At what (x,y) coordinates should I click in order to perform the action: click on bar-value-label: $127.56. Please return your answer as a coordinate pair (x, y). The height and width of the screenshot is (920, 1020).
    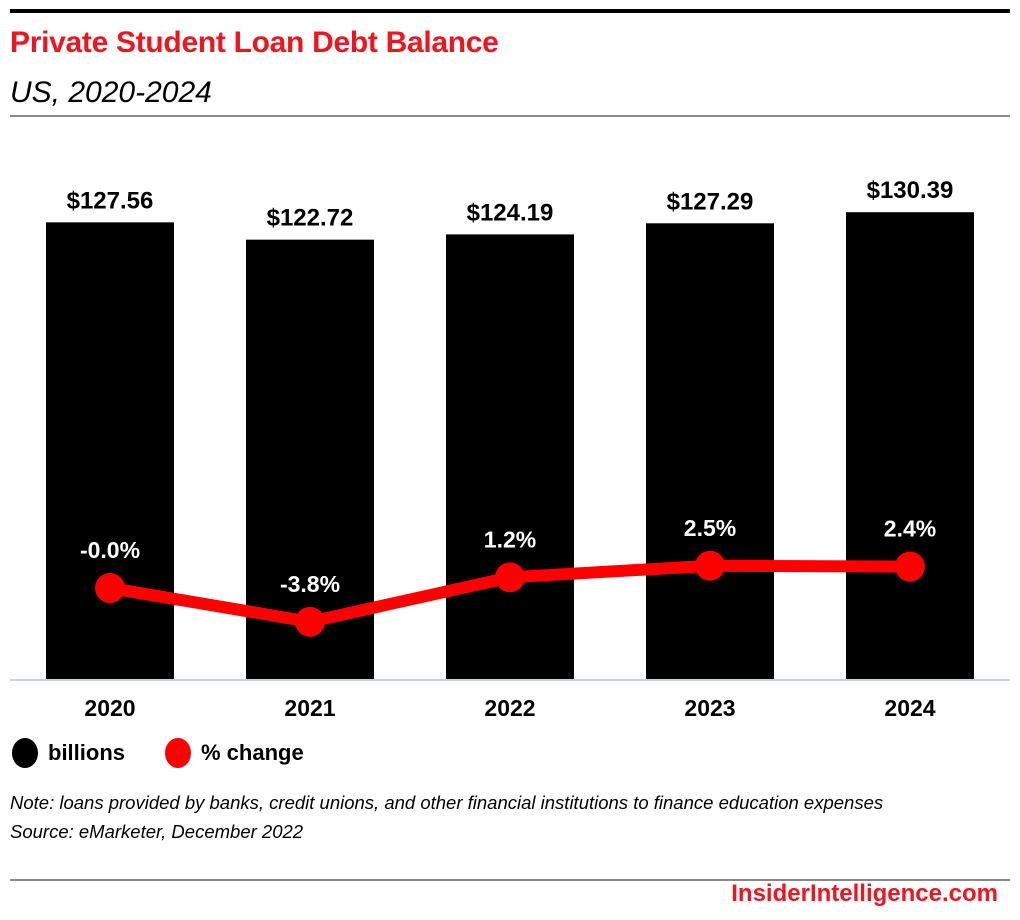
    Looking at the image, I should click on (110, 200).